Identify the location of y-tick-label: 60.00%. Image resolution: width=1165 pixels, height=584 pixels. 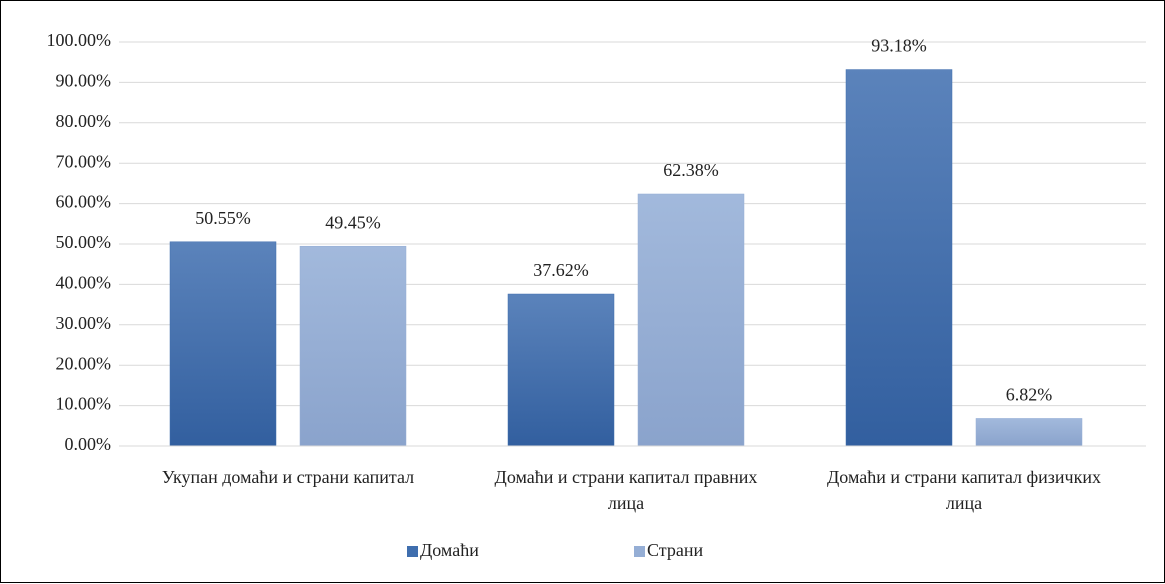
(84, 202).